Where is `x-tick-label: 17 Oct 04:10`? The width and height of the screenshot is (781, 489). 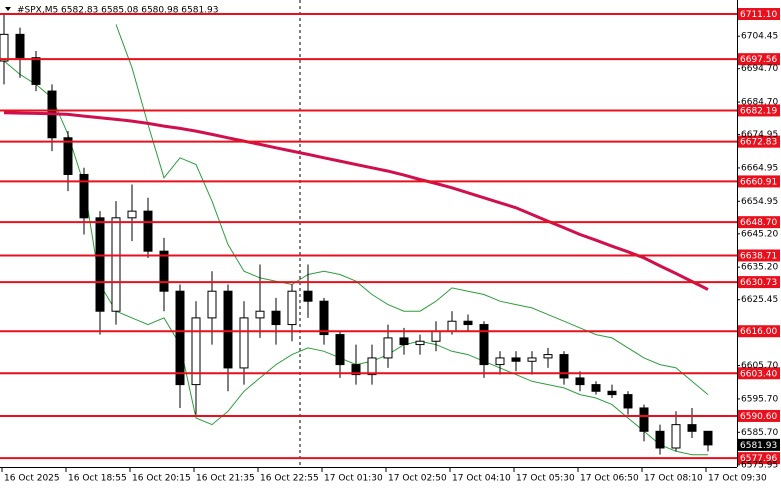
x-tick-label: 17 Oct 04:10 is located at coordinates (481, 479).